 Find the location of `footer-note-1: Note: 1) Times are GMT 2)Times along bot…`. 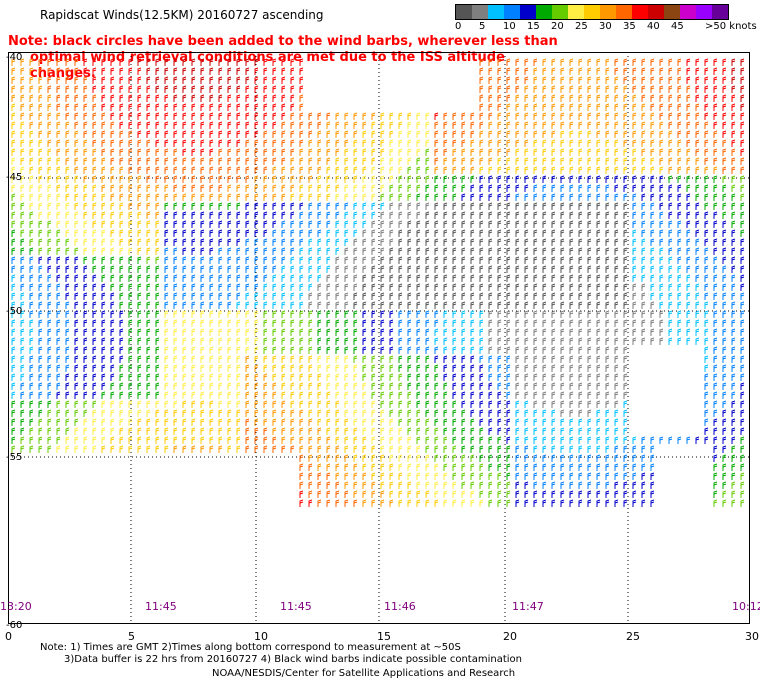

footer-note-1: Note: 1) Times are GMT 2)Times along bot… is located at coordinates (250, 647).